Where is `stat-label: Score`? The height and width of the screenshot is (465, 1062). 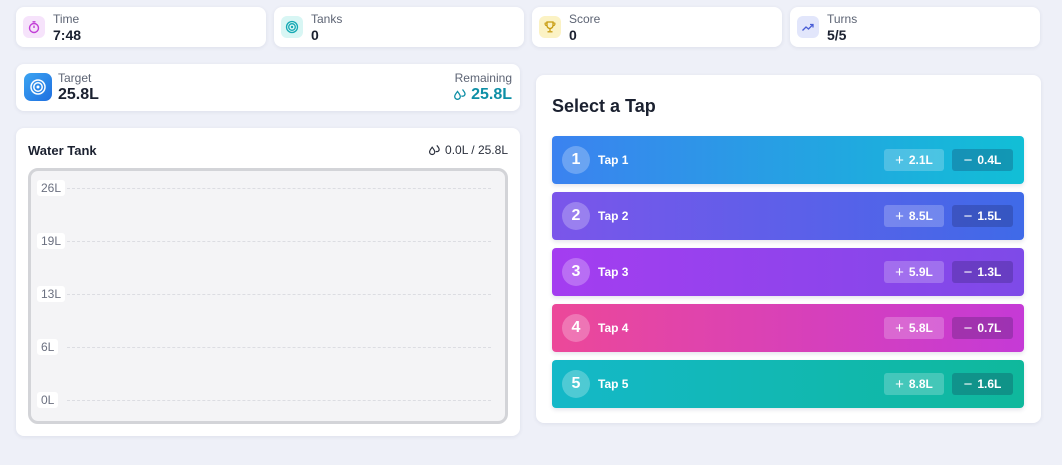
stat-label: Score is located at coordinates (585, 19).